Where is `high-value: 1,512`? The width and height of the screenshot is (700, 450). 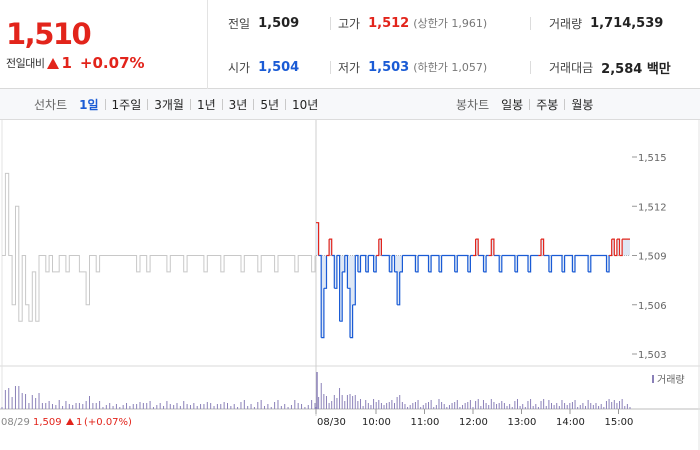 high-value: 1,512 is located at coordinates (389, 23).